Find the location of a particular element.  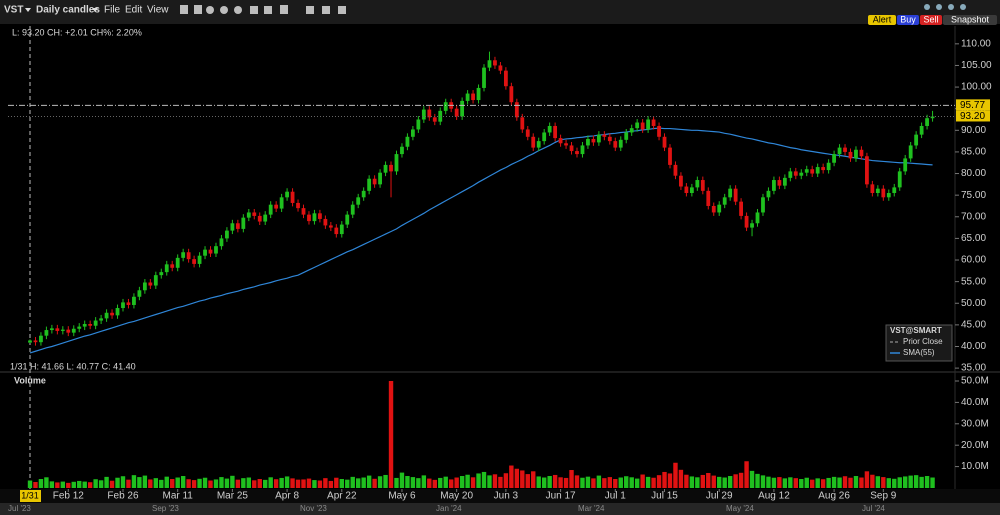

x-tick-label: Sep 9 is located at coordinates (883, 496).